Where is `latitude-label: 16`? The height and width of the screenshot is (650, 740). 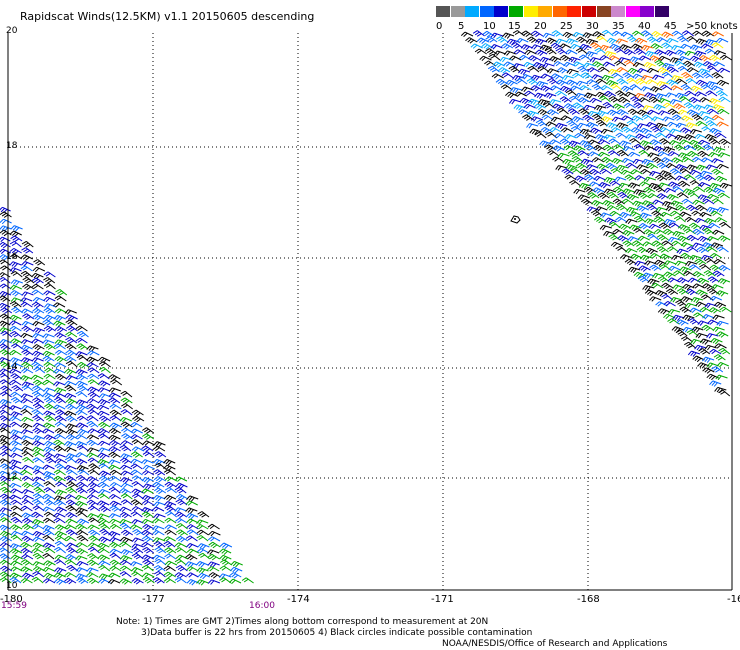
latitude-label: 16 is located at coordinates (12, 257).